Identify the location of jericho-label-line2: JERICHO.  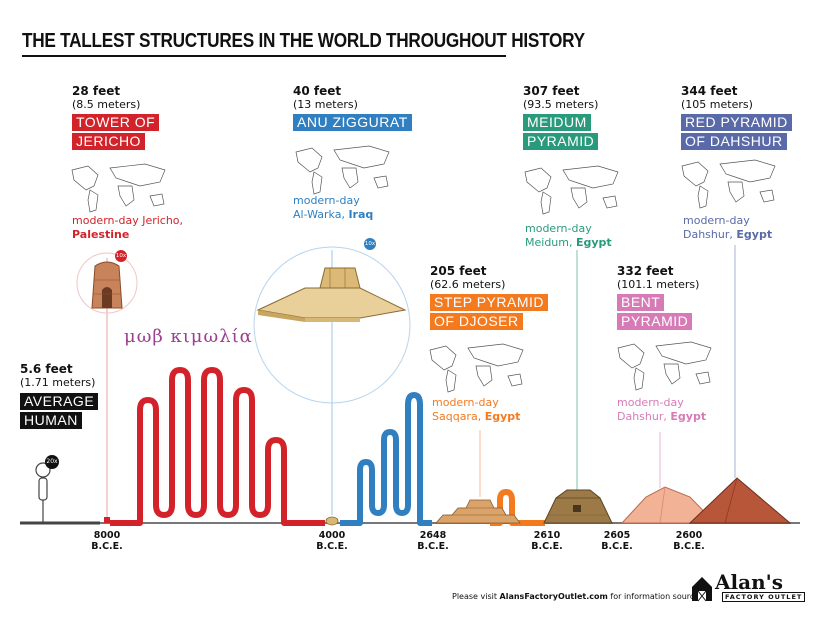
(108, 141).